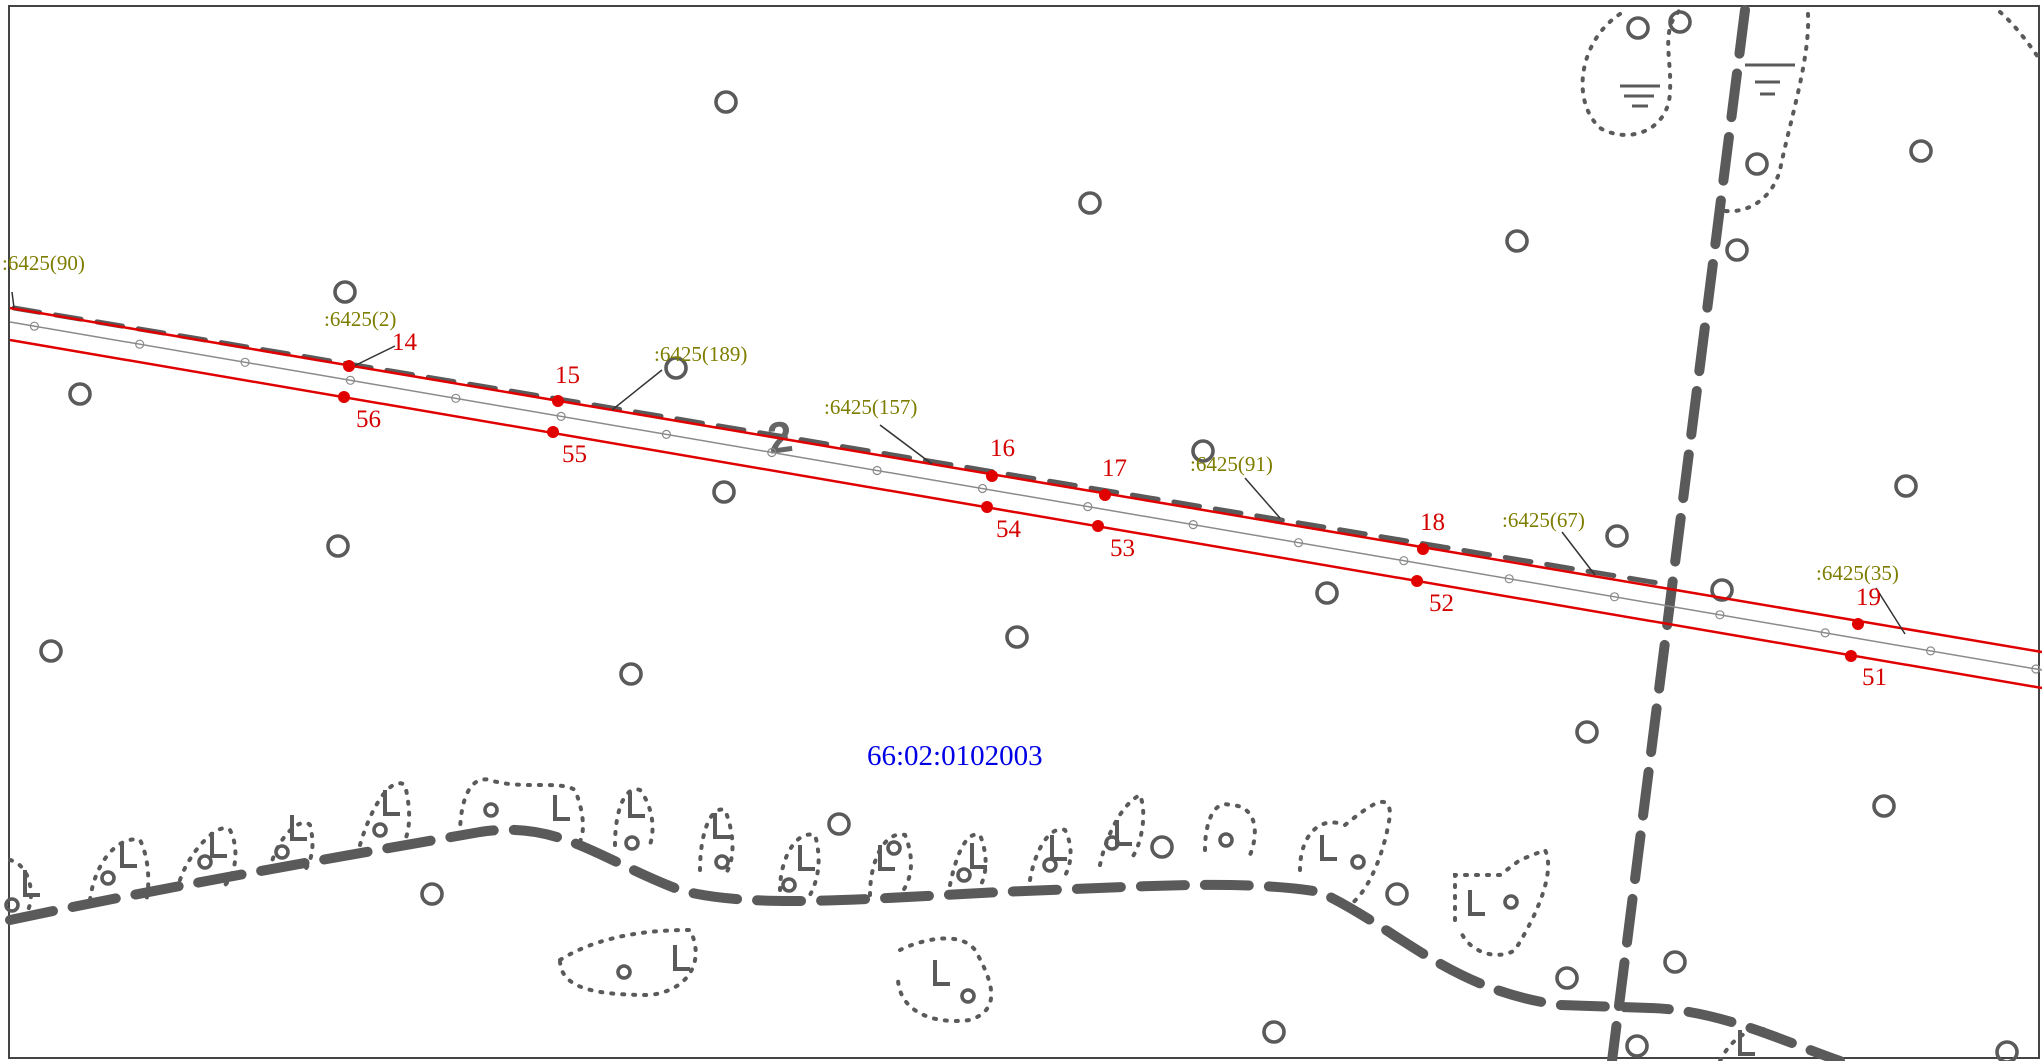  Describe the element at coordinates (1002, 448) in the screenshot. I see `point-number: 16` at that location.